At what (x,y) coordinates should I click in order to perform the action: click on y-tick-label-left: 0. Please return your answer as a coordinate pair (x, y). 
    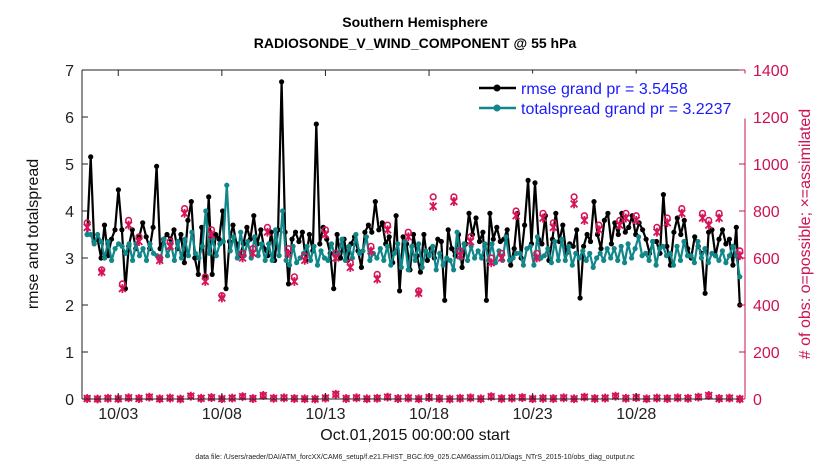
    Looking at the image, I should click on (69, 400).